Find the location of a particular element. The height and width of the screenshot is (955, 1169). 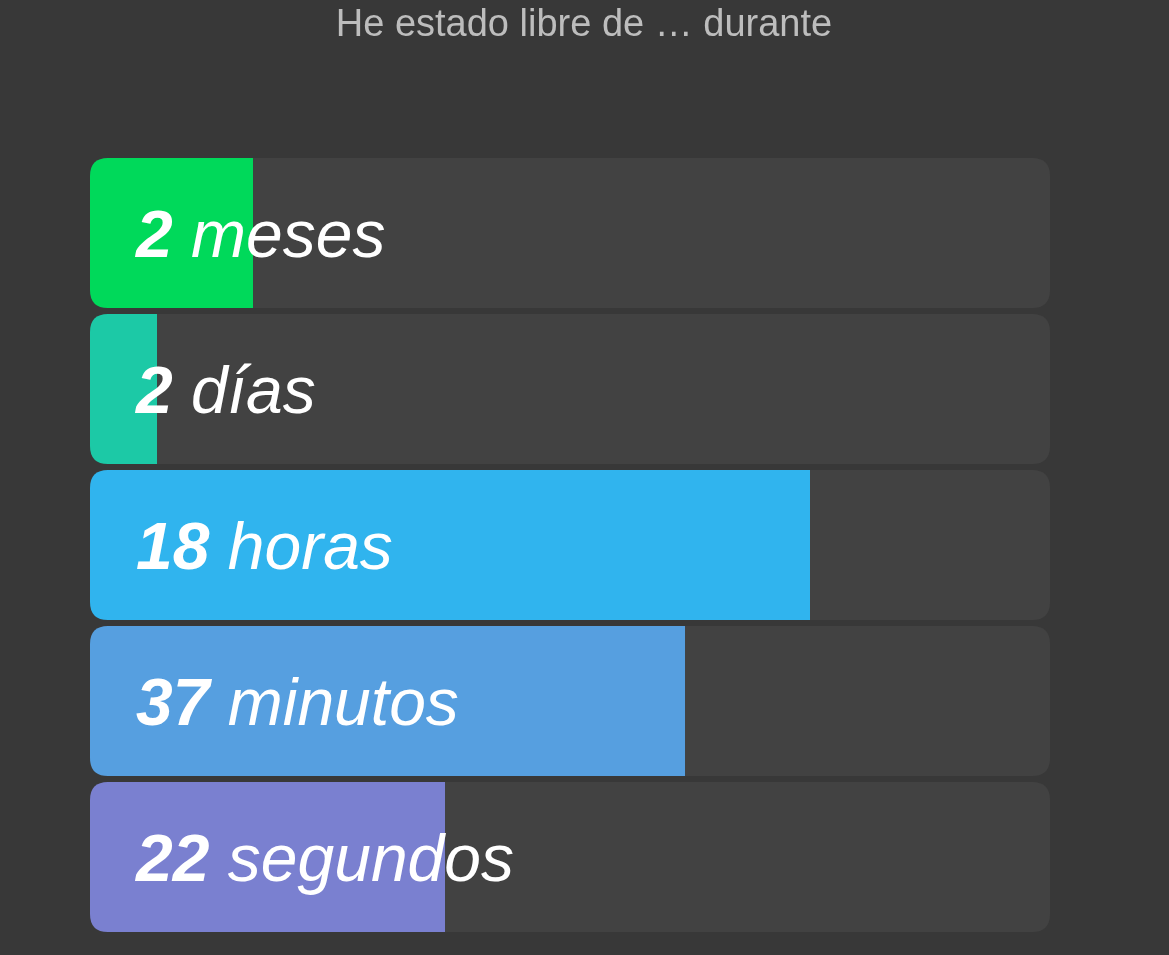

y-tick-label: 18 horas is located at coordinates (264, 546).